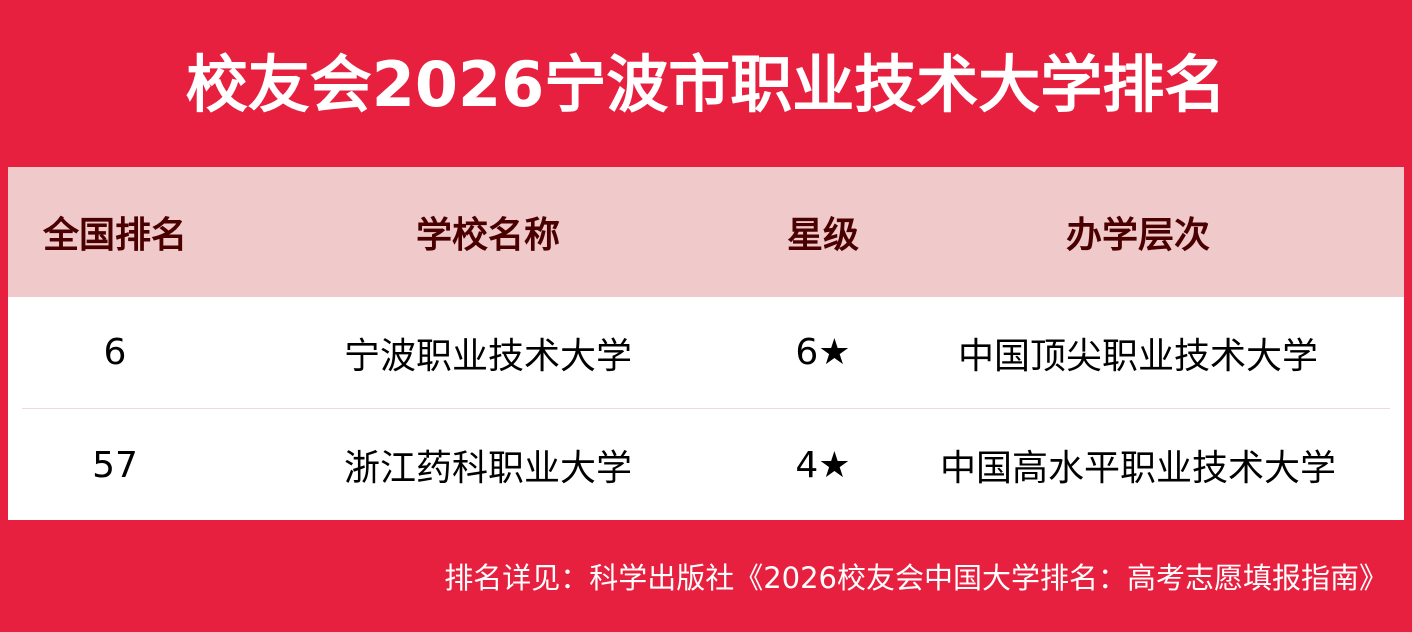 The width and height of the screenshot is (1412, 632). I want to click on header-stars: 星级, so click(822, 235).